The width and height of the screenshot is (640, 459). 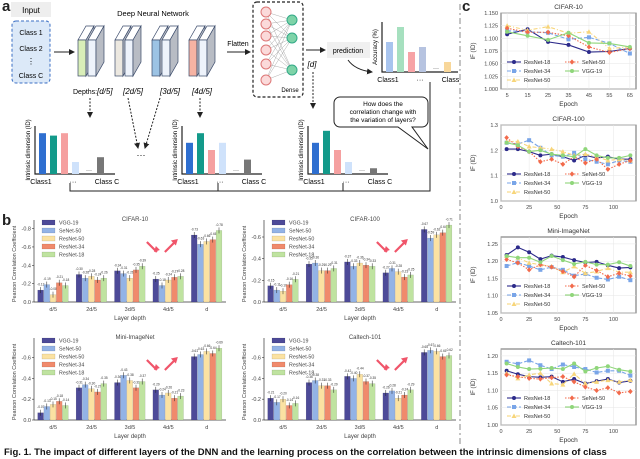 What do you see at coordinates (266, 12) in the screenshot?
I see `input-neuron` at bounding box center [266, 12].